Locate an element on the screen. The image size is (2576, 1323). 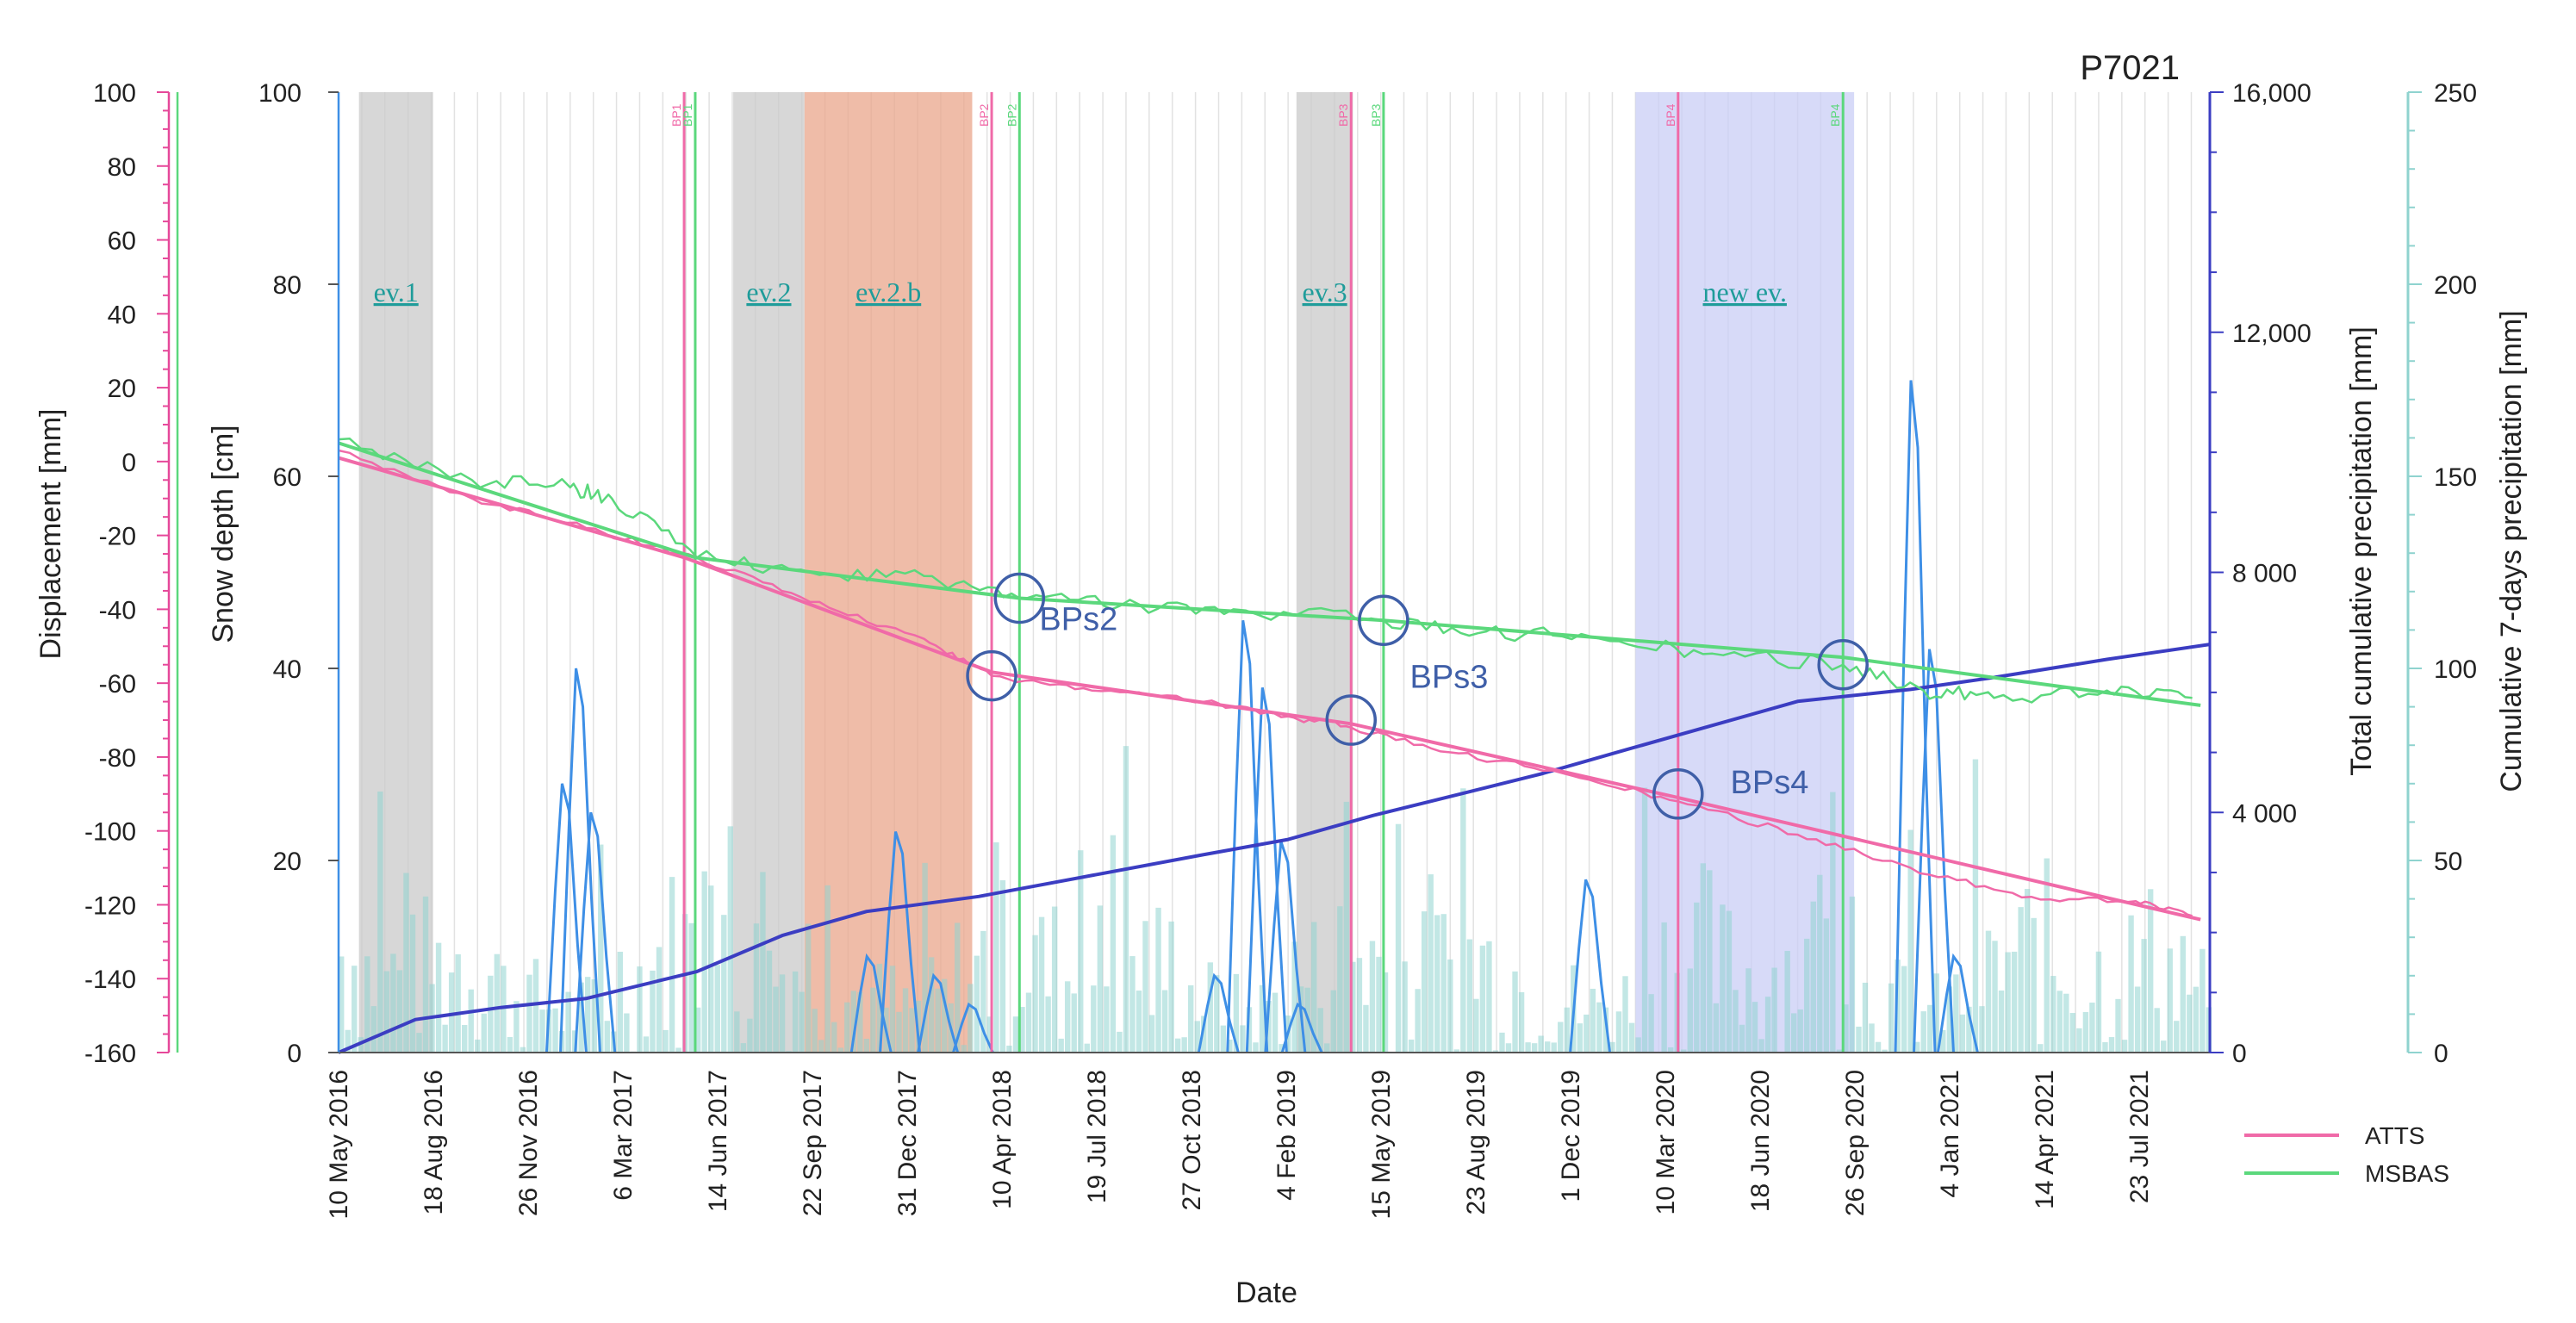
cum7-tick-label: 0 is located at coordinates (2441, 1054).